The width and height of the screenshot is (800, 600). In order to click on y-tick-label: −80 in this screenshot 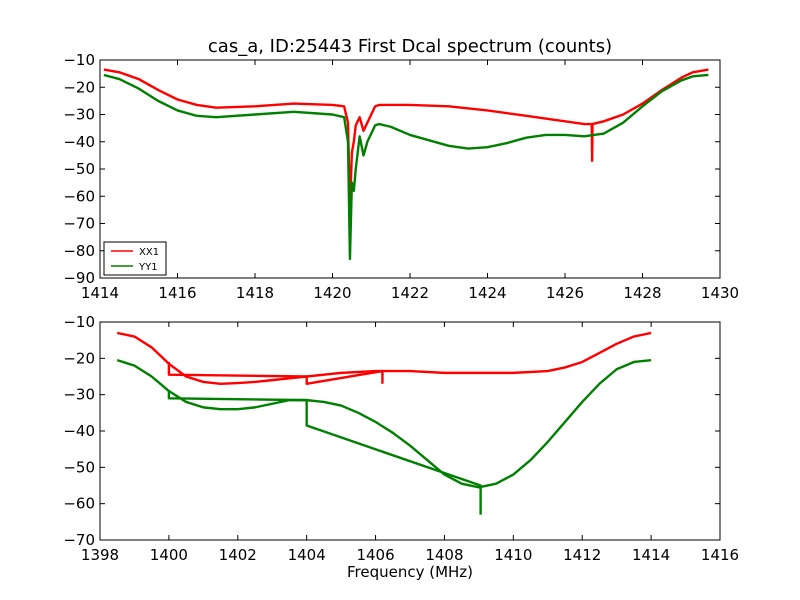, I will do `click(79, 251)`.